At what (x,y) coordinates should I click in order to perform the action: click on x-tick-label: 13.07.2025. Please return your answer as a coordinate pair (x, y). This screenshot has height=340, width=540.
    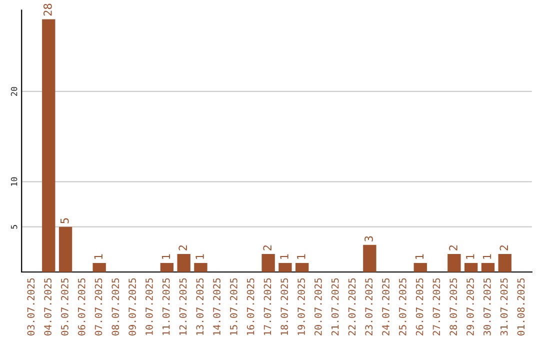
    Looking at the image, I should click on (200, 306).